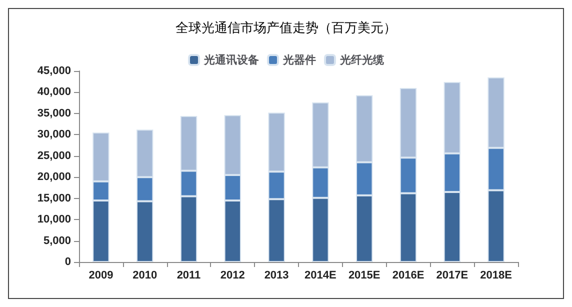 The width and height of the screenshot is (572, 307). Describe the element at coordinates (54, 134) in the screenshot. I see `y-tick-label: 30,000` at that location.